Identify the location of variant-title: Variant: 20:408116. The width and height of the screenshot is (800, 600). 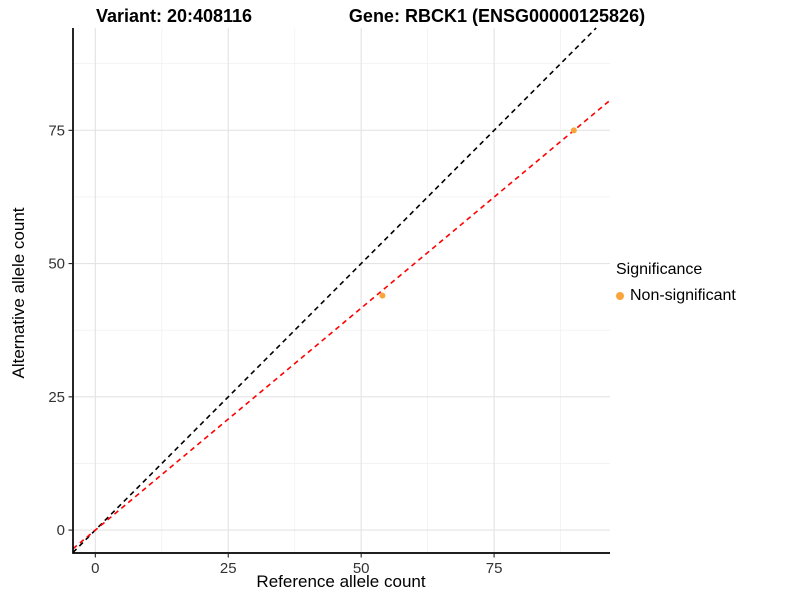
(174, 16).